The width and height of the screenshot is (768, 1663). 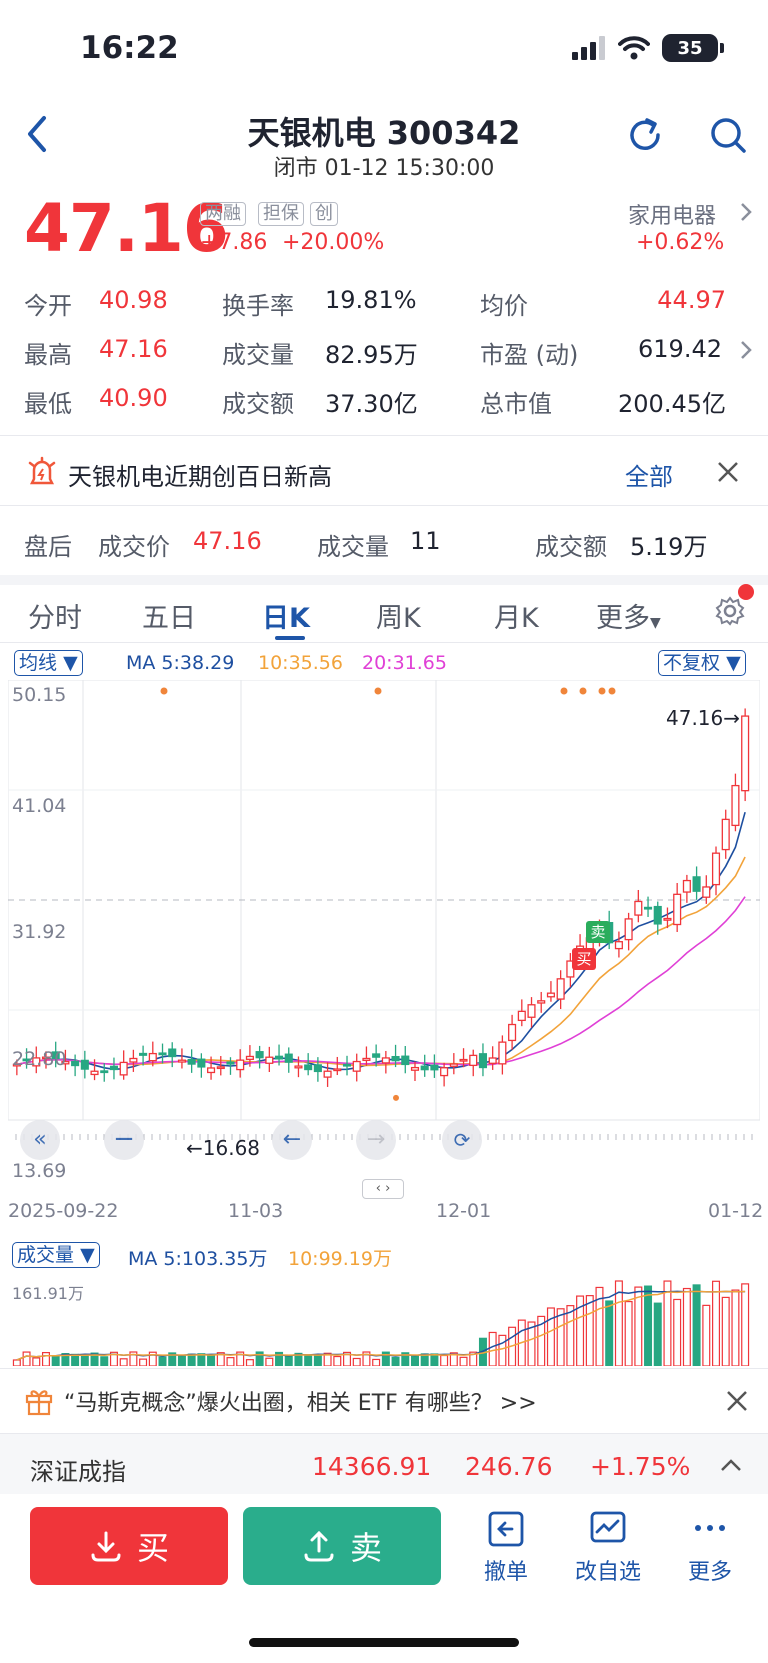 What do you see at coordinates (598, 932) in the screenshot?
I see `sell-signal: 卖` at bounding box center [598, 932].